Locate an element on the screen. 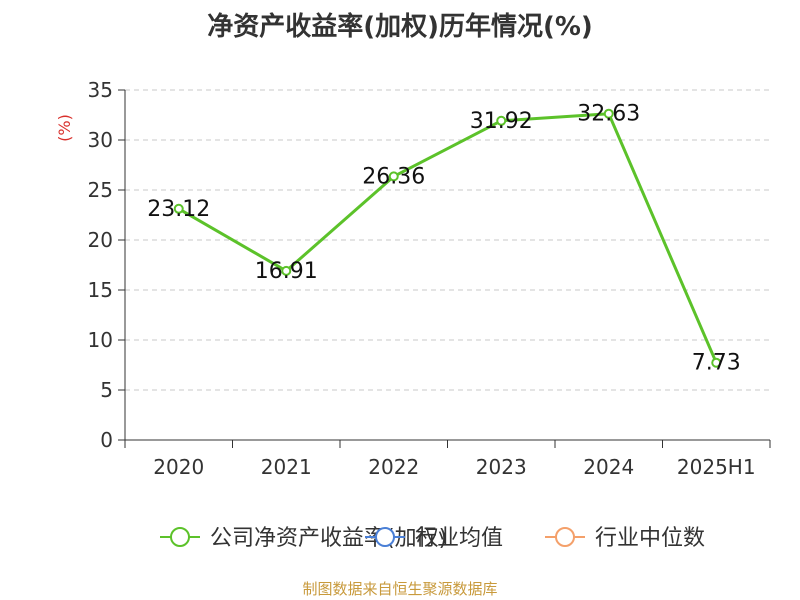  y-tick-label: 35 is located at coordinates (100, 90).